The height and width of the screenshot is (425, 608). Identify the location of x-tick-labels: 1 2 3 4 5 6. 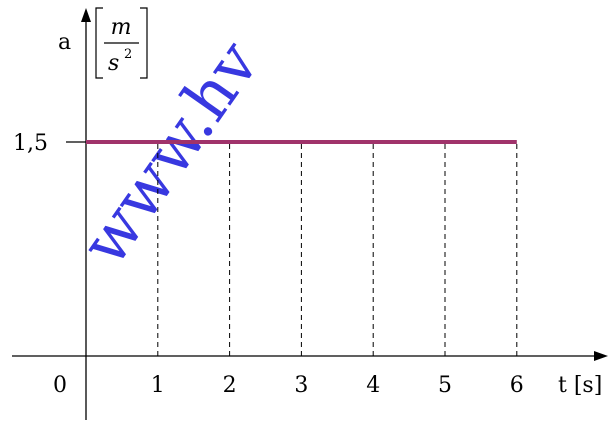
(337, 385).